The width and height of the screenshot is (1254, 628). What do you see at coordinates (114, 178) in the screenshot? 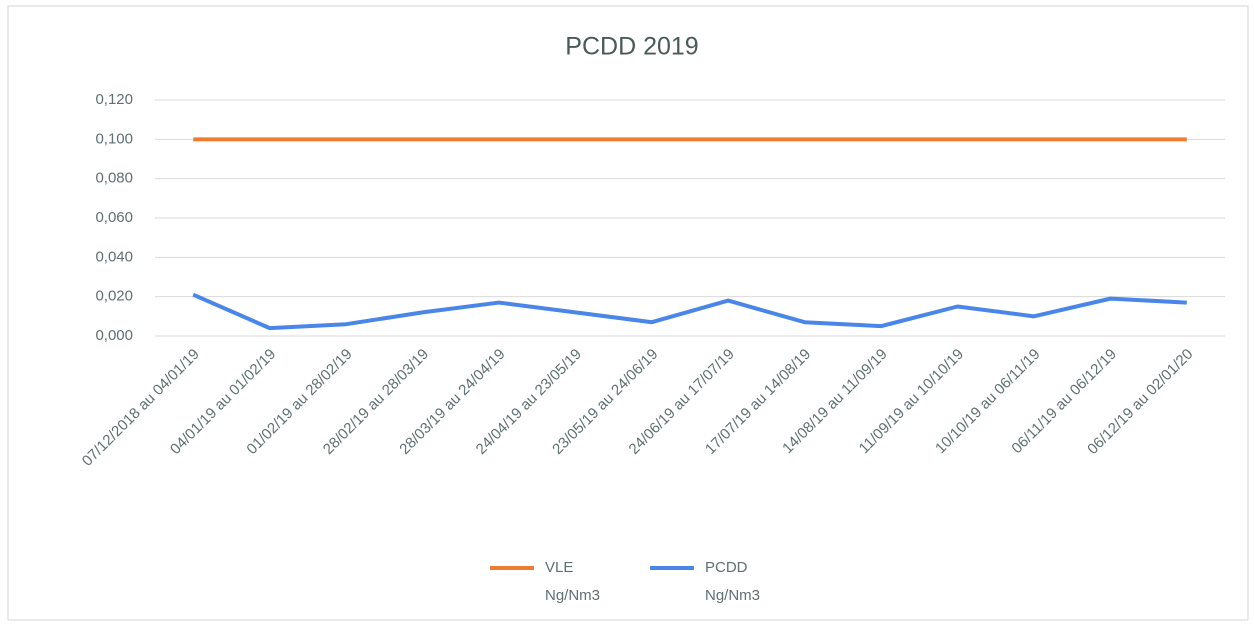
I see `y-tick-label: 0,080` at bounding box center [114, 178].